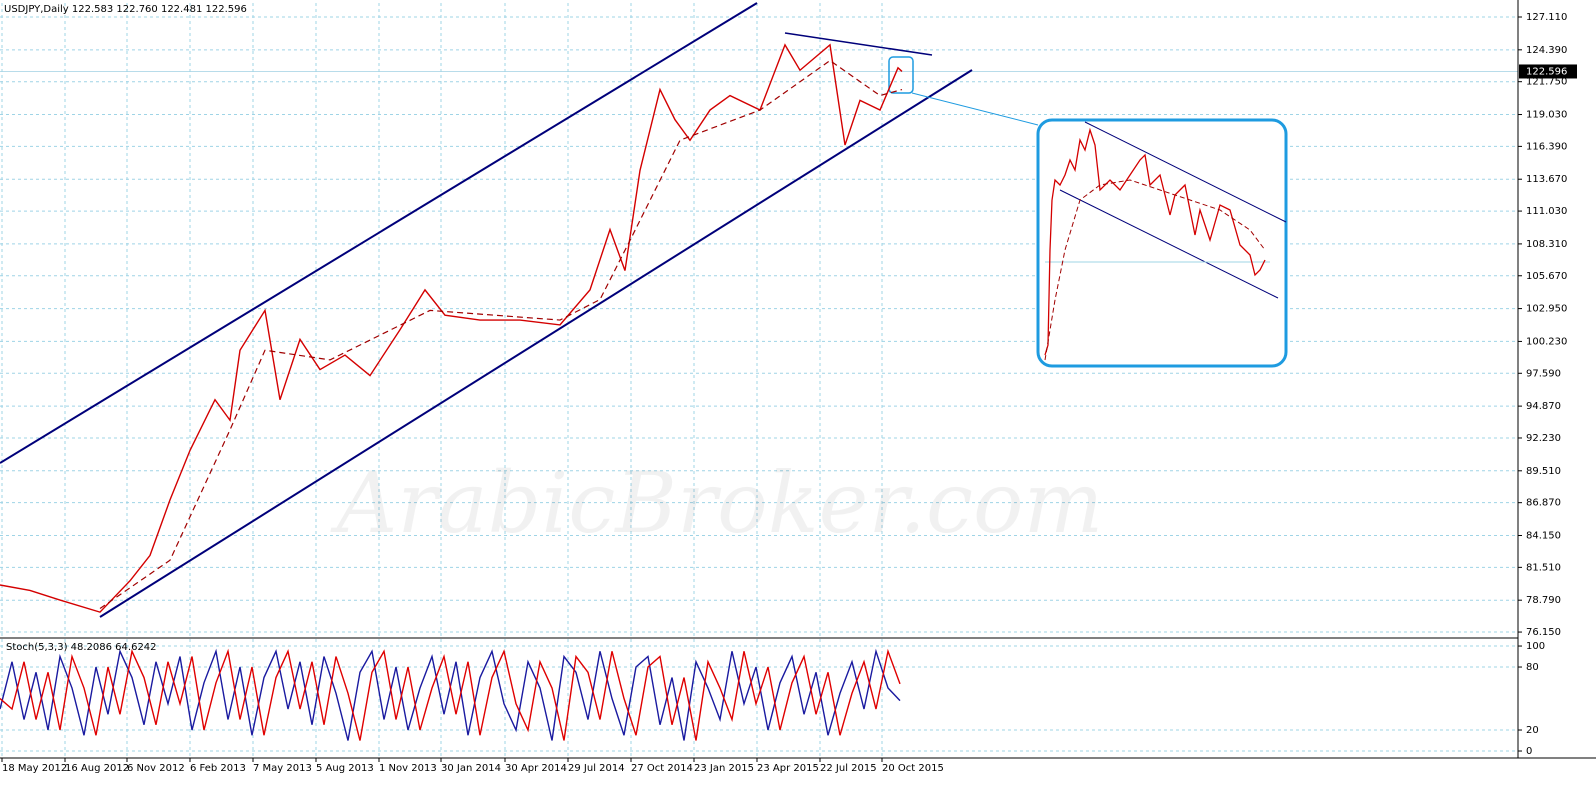 This screenshot has width=1596, height=790. What do you see at coordinates (717, 503) in the screenshot?
I see `watermark: ArabicBroker.com` at bounding box center [717, 503].